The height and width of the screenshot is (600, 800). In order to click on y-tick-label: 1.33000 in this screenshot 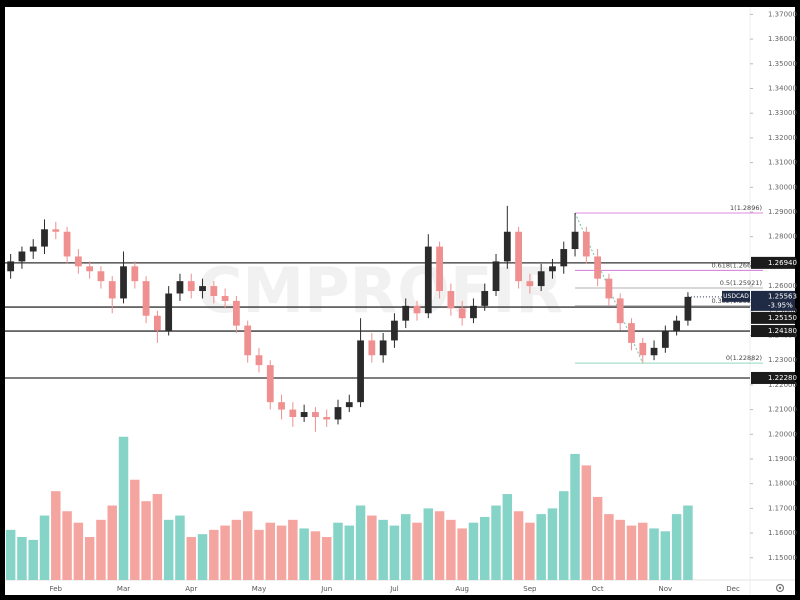, I will do `click(782, 113)`.